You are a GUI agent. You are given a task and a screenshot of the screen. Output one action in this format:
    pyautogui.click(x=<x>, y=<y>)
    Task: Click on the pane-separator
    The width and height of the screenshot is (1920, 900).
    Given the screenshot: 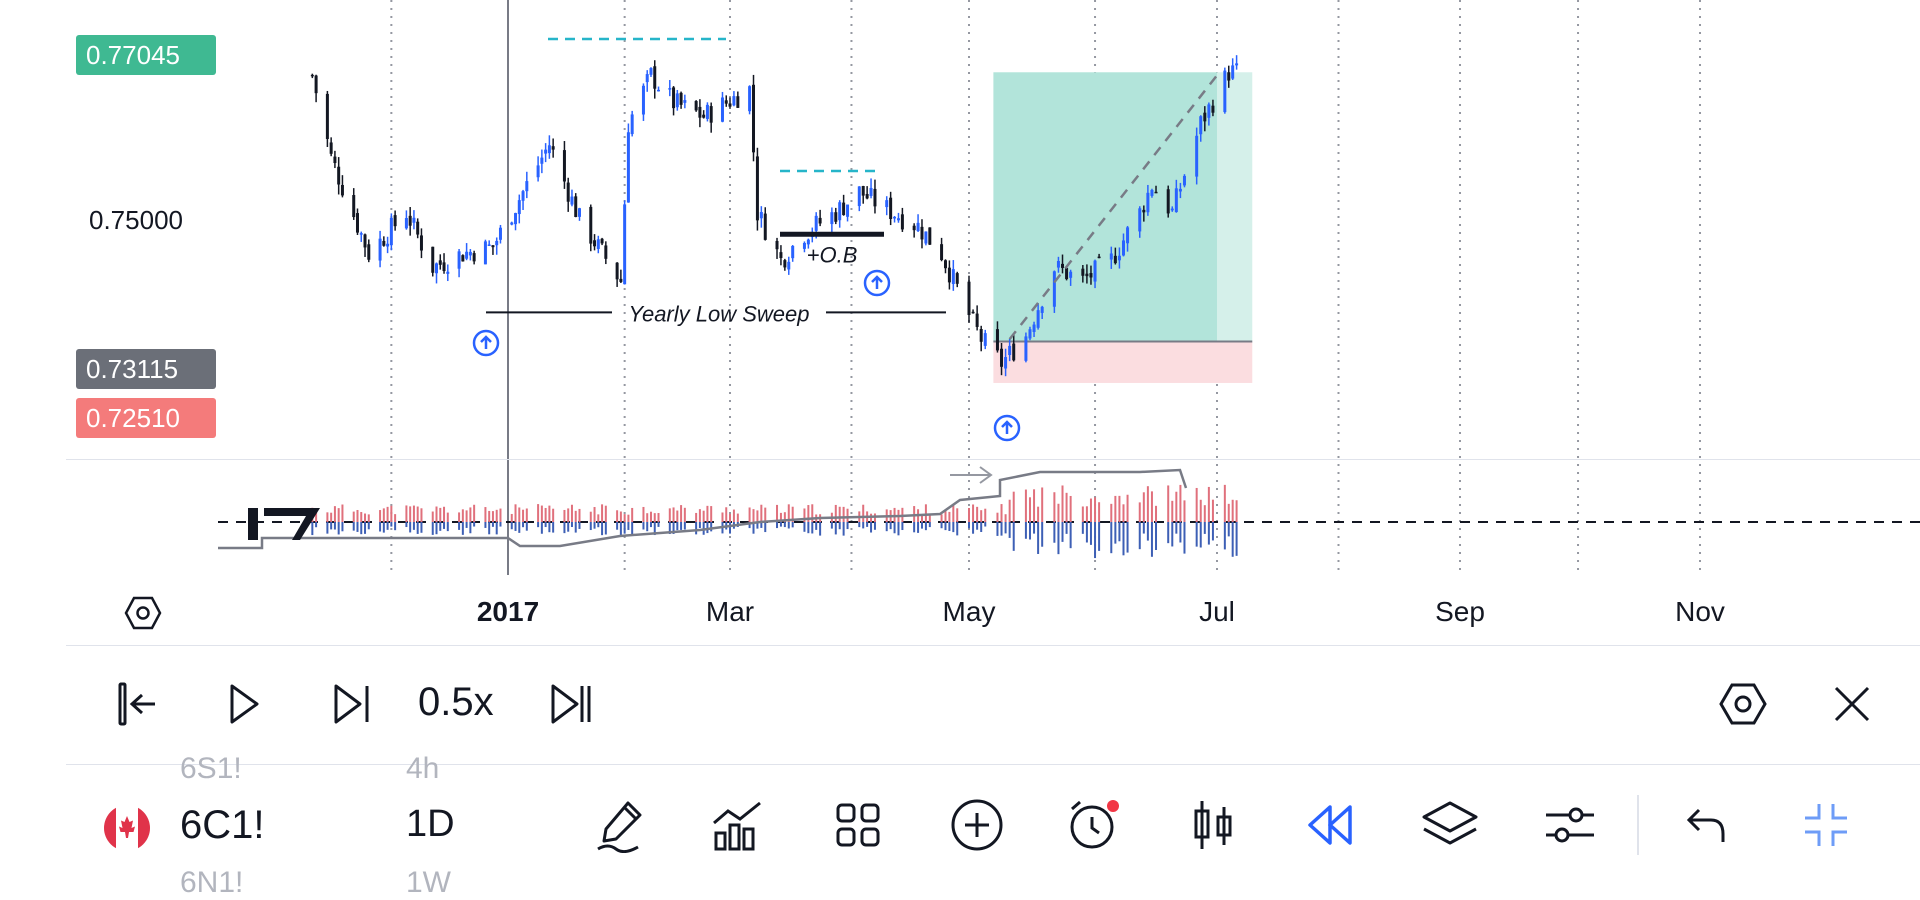 What is the action you would take?
    pyautogui.click(x=993, y=459)
    